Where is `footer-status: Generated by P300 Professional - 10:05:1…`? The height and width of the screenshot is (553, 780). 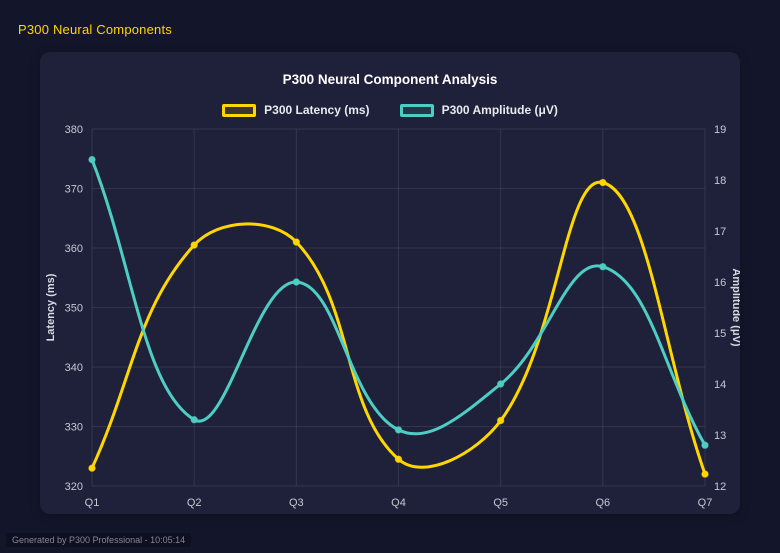 footer-status: Generated by P300 Professional - 10:05:1… is located at coordinates (99, 540).